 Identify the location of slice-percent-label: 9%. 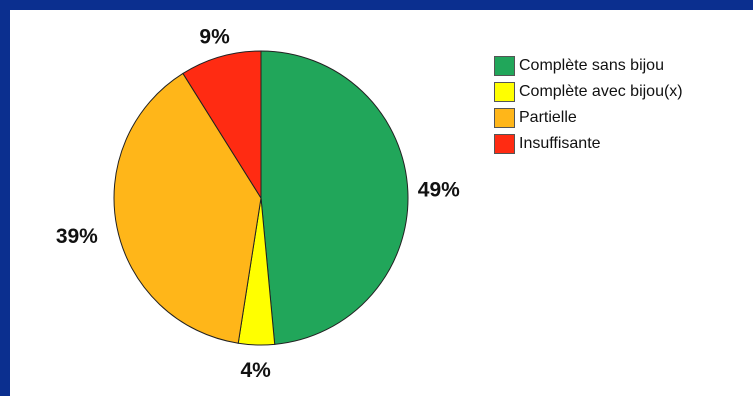
(214, 37).